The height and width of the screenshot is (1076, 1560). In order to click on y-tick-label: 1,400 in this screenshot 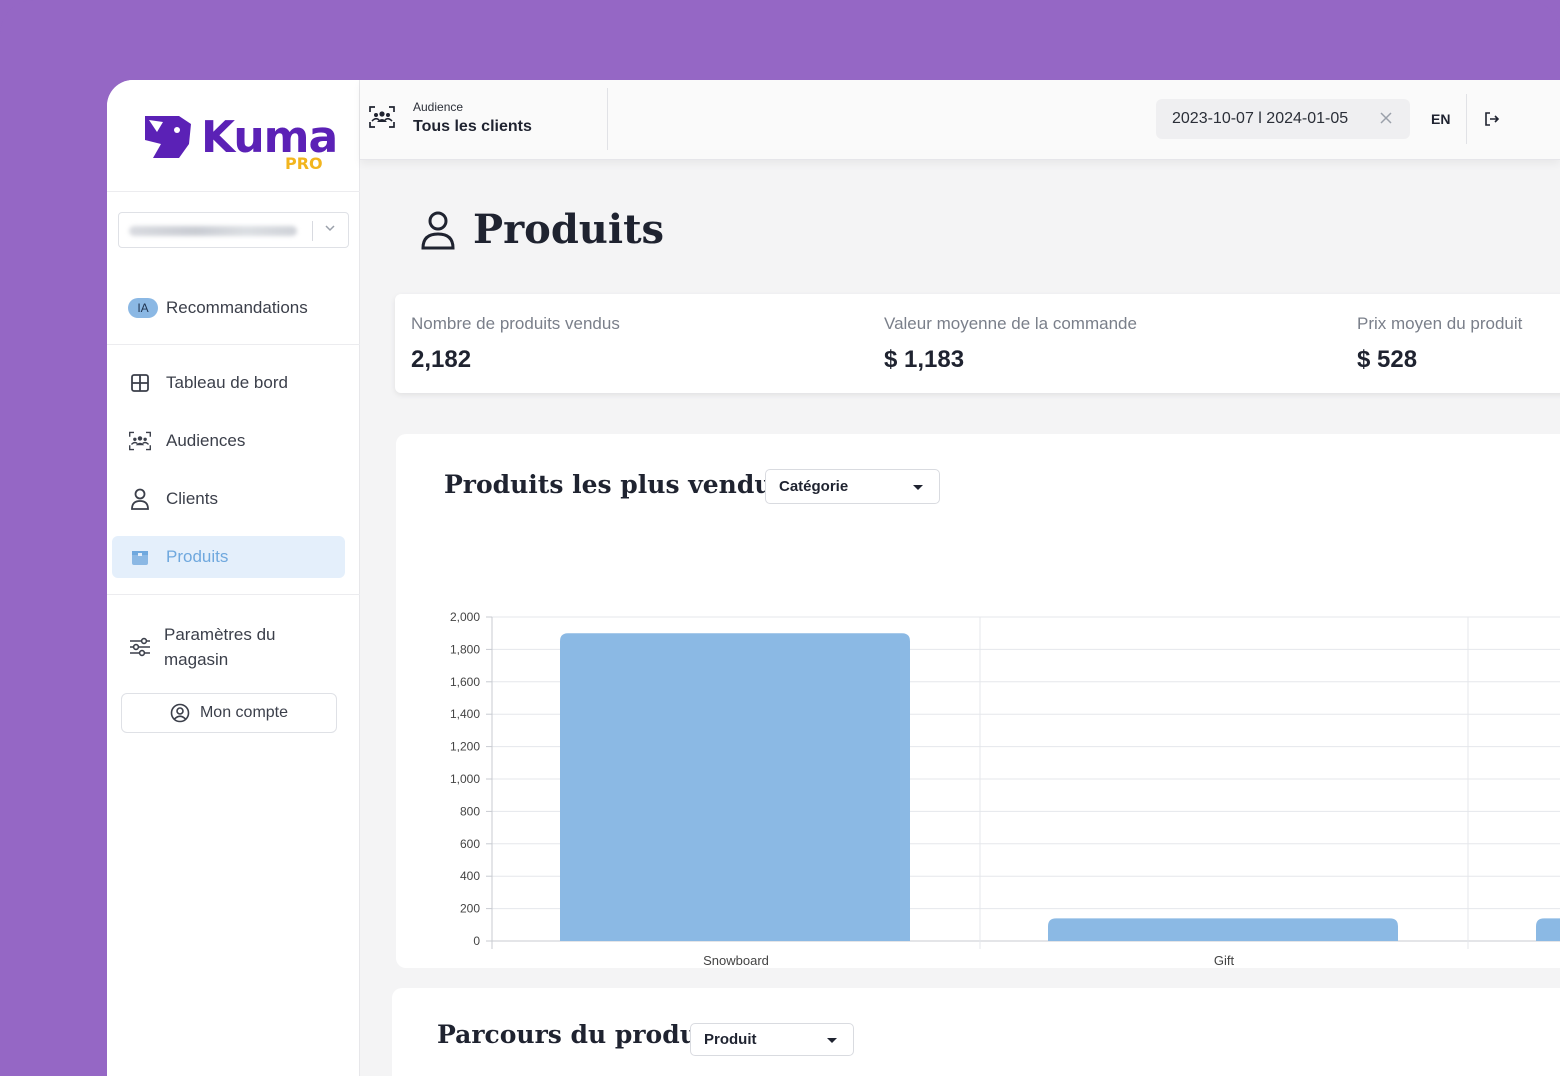, I will do `click(465, 714)`.